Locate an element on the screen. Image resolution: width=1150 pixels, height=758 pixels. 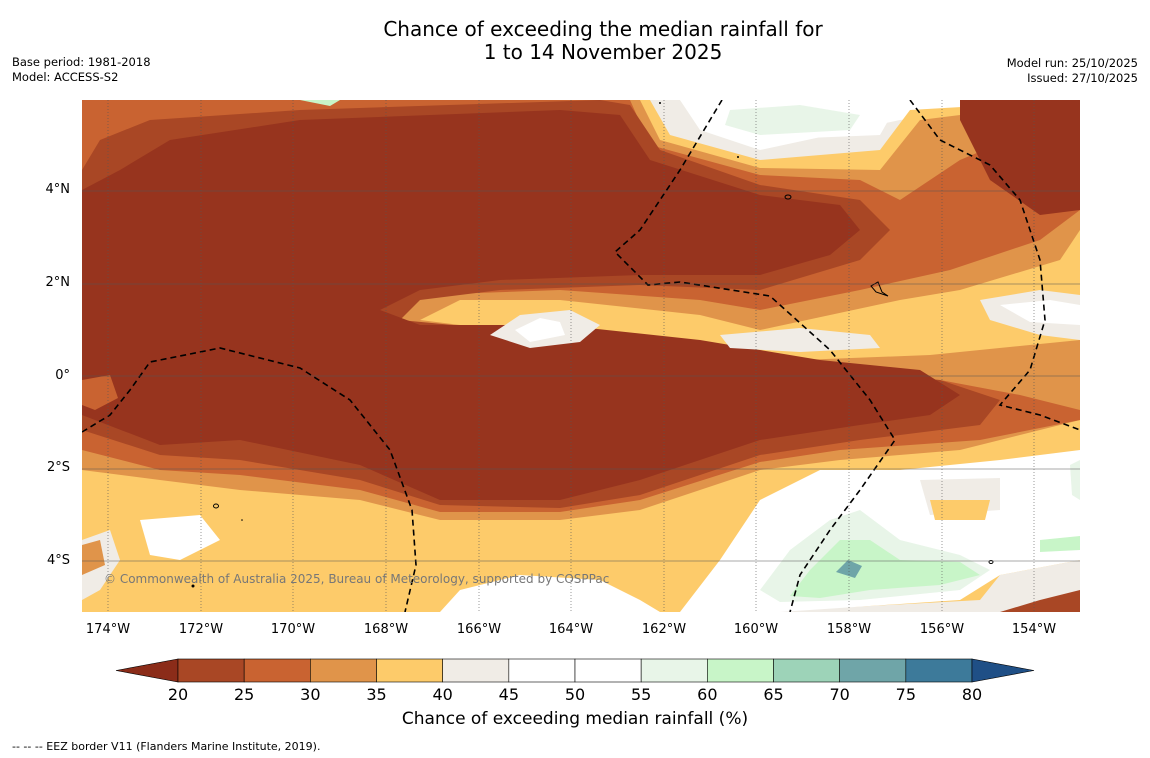
lat-label-4s: 4°S is located at coordinates (58, 560).